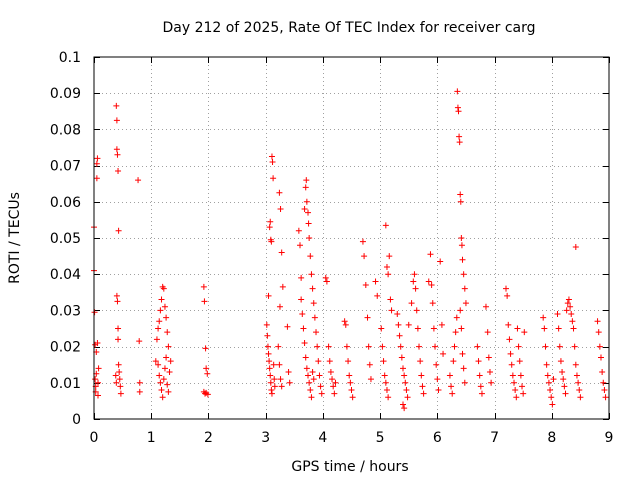  Describe the element at coordinates (65, 239) in the screenshot. I see `y-tick-label: 0.05` at that location.